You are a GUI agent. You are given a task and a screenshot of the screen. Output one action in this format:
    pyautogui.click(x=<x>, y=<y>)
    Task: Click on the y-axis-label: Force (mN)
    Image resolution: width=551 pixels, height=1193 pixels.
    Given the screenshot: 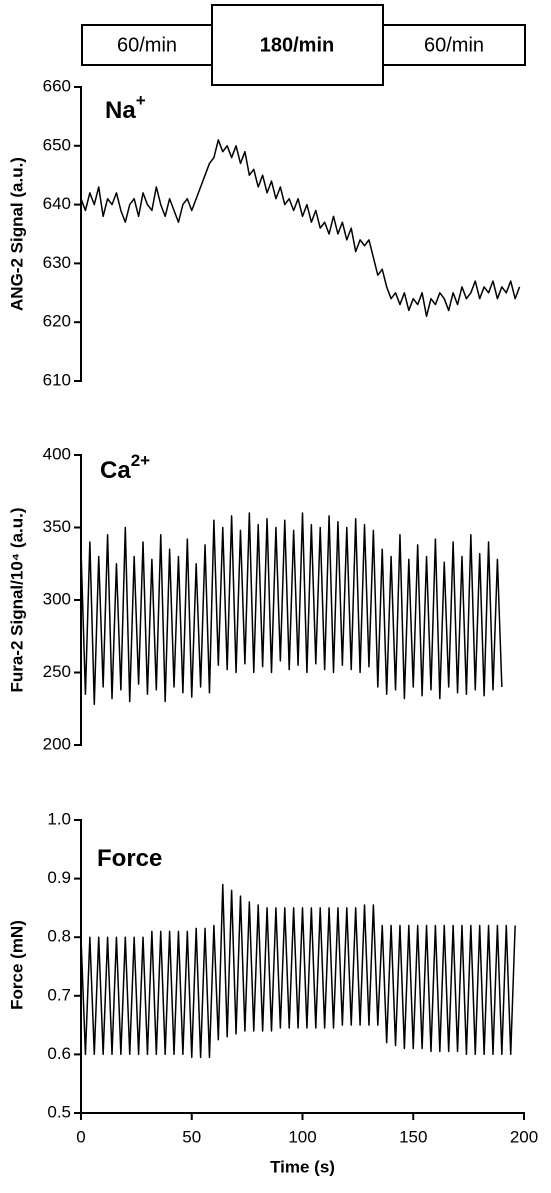 What is the action you would take?
    pyautogui.click(x=16, y=965)
    